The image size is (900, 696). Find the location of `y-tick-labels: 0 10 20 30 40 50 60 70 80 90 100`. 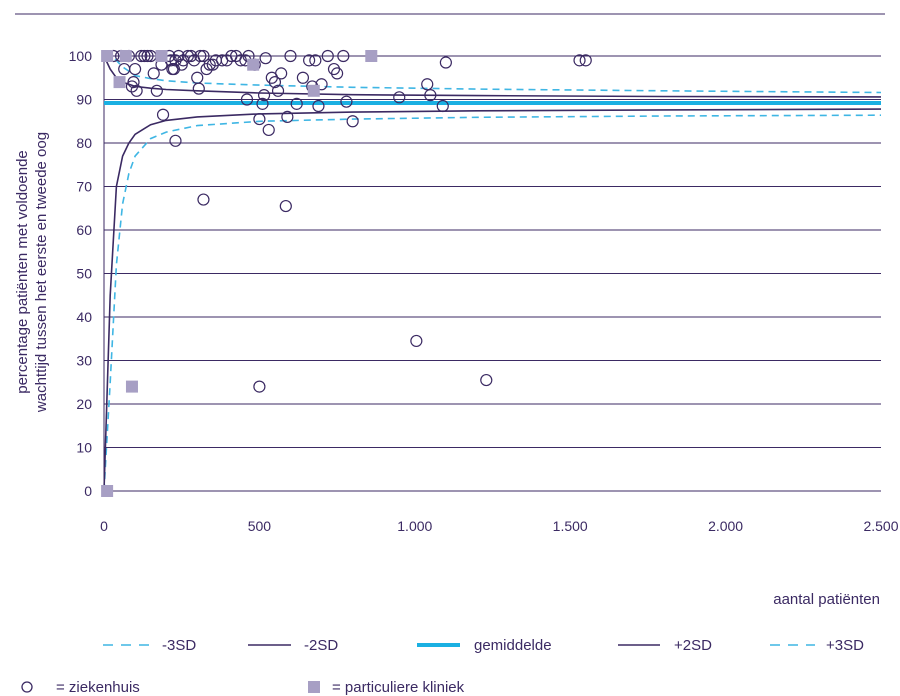

y-tick-labels: 0 10 20 30 40 50 60 70 80 90 100 is located at coordinates (81, 273).